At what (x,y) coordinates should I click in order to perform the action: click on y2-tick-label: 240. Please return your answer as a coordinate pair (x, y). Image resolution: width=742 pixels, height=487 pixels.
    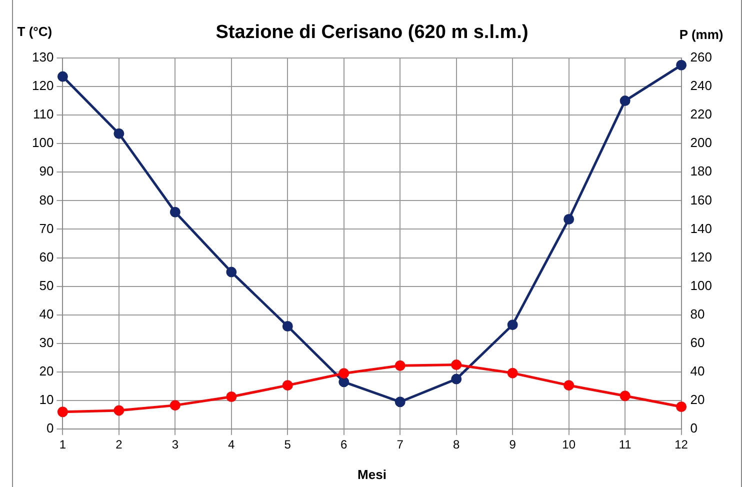
    Looking at the image, I should click on (701, 86).